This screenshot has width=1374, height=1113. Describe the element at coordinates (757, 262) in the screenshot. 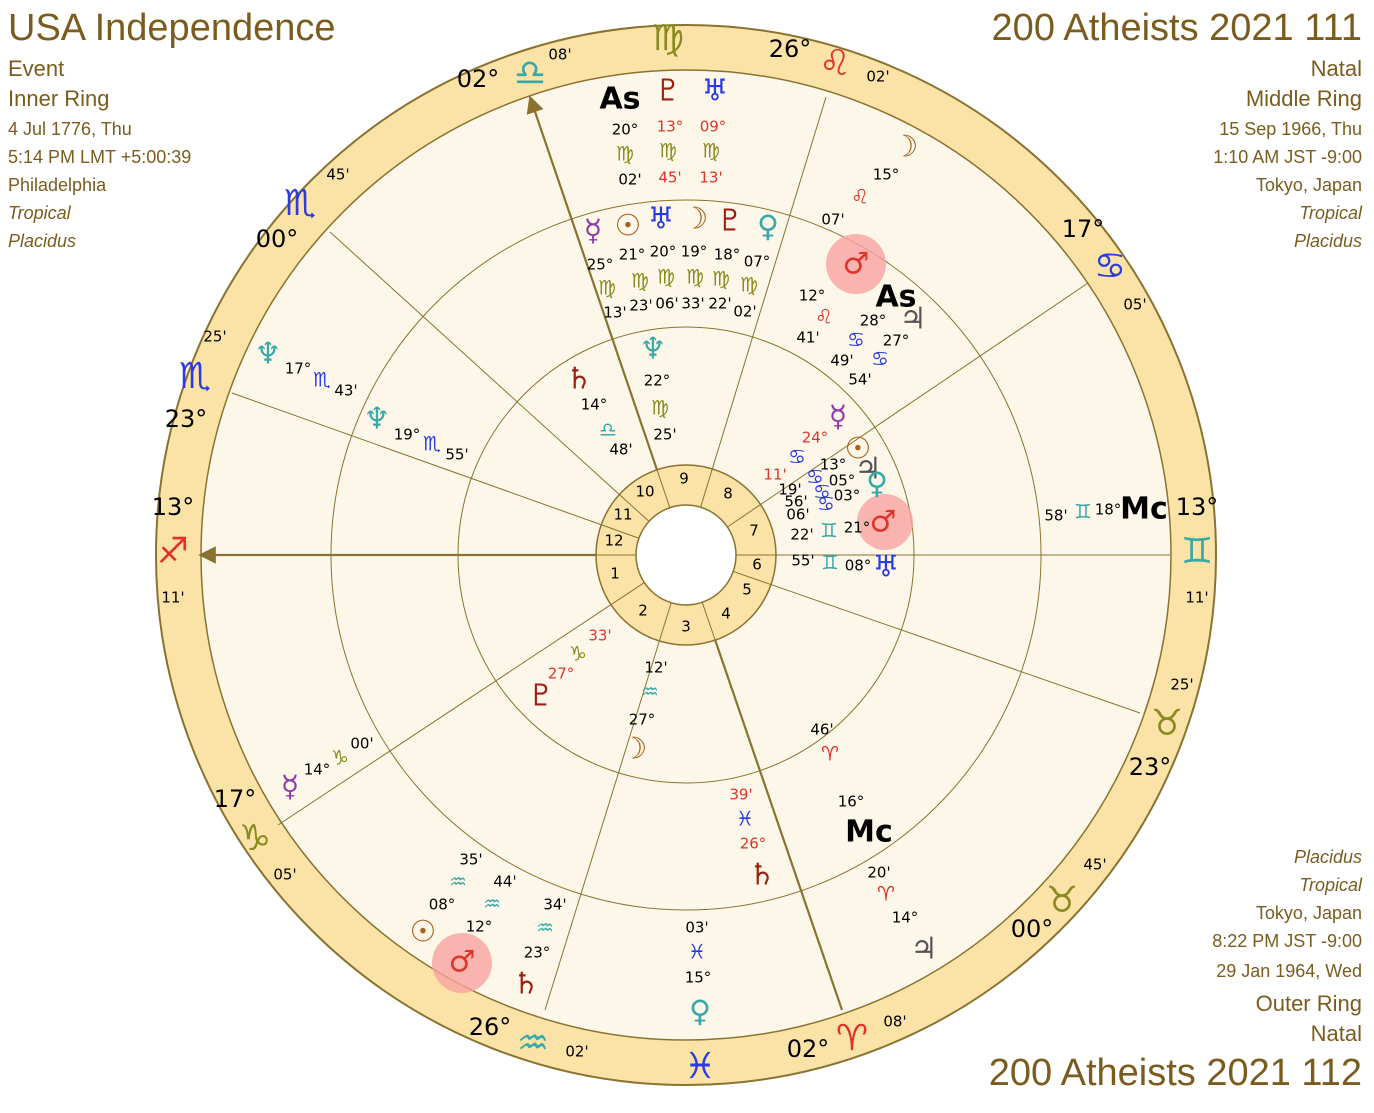

I see `wheel-label: 07°` at that location.